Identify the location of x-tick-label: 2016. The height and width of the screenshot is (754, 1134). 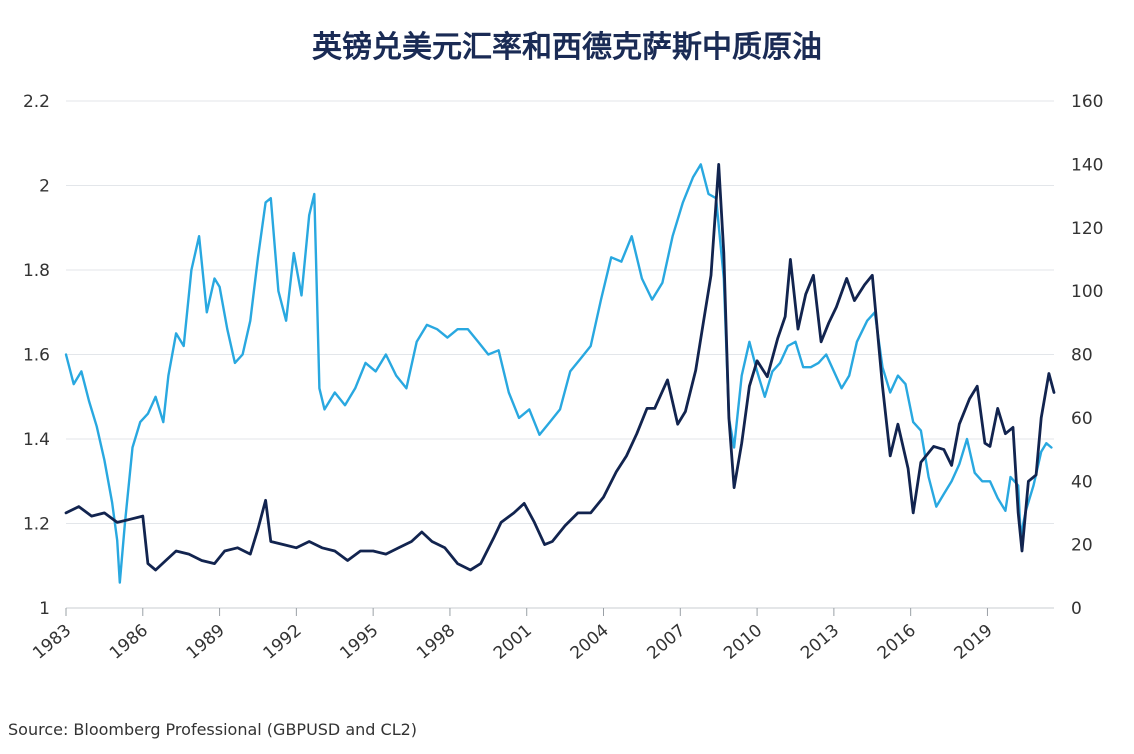
(897, 642).